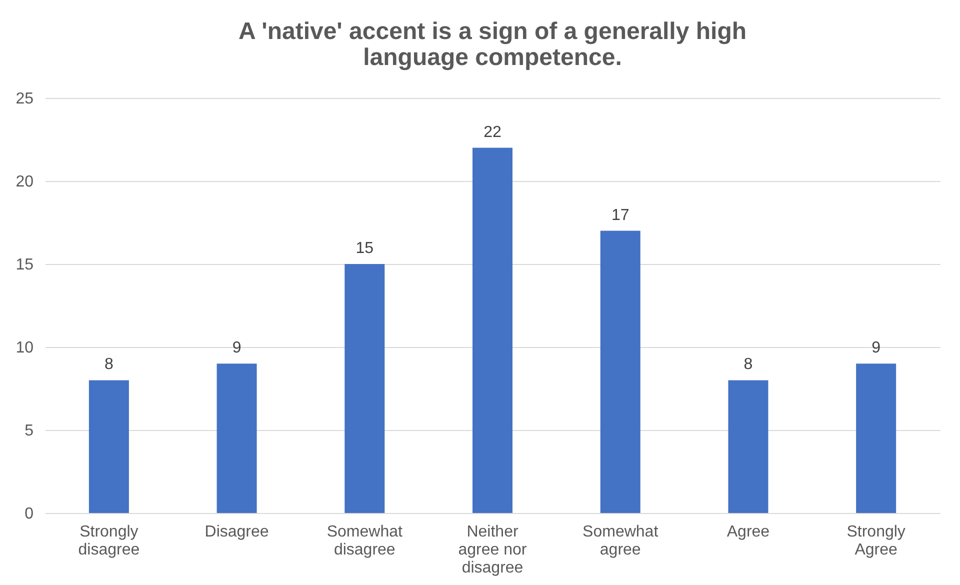  What do you see at coordinates (25, 265) in the screenshot?
I see `y-tick-label: 15` at bounding box center [25, 265].